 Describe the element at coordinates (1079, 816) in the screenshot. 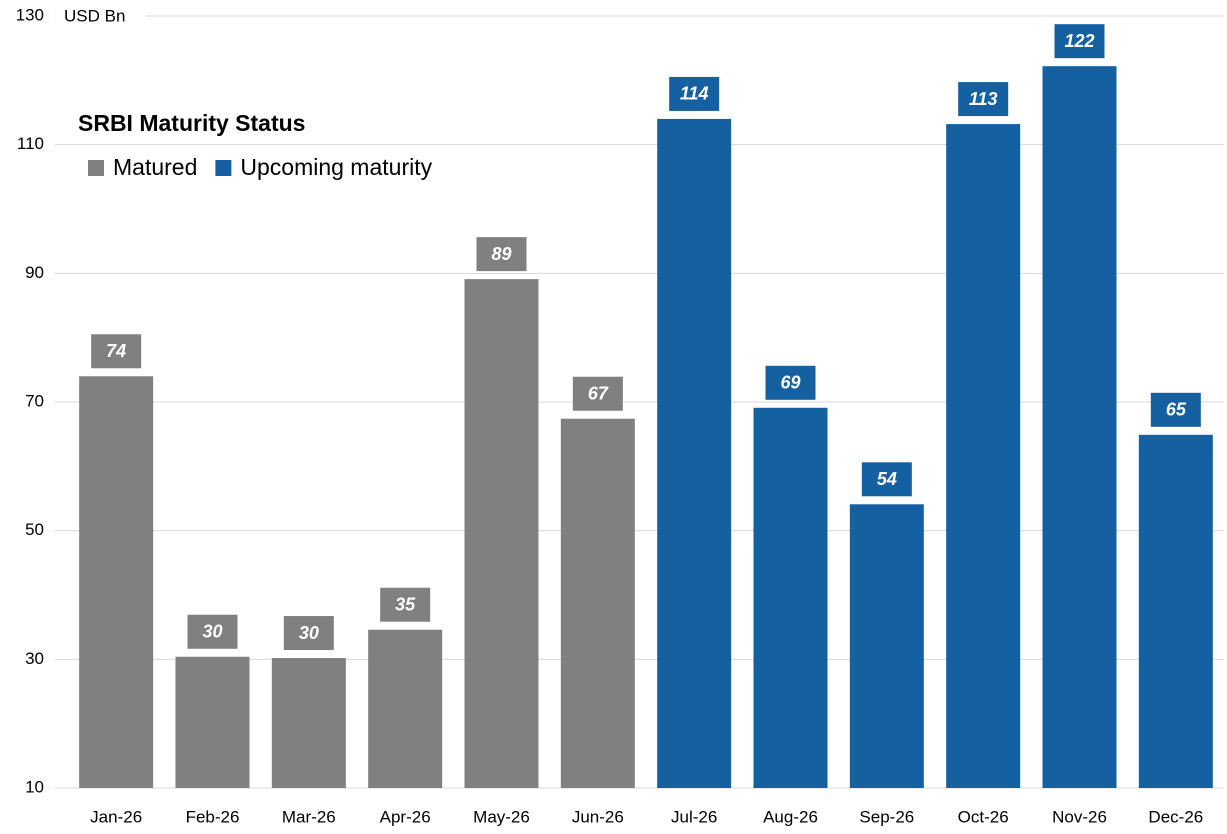

I see `x-tick-label: Nov-26` at that location.